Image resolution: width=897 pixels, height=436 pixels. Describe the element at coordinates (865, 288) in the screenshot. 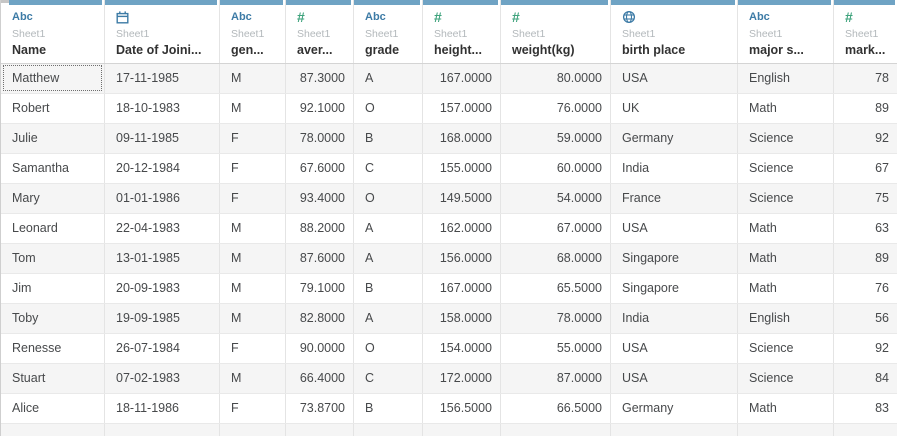

I see `cell-mark: 76` at that location.